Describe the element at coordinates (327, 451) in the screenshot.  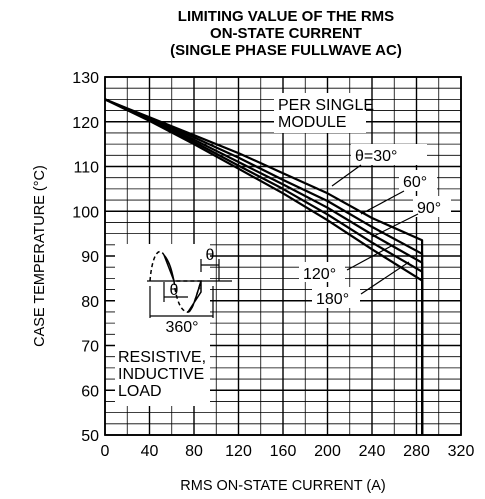
I see `x-tick-label: 200` at that location.